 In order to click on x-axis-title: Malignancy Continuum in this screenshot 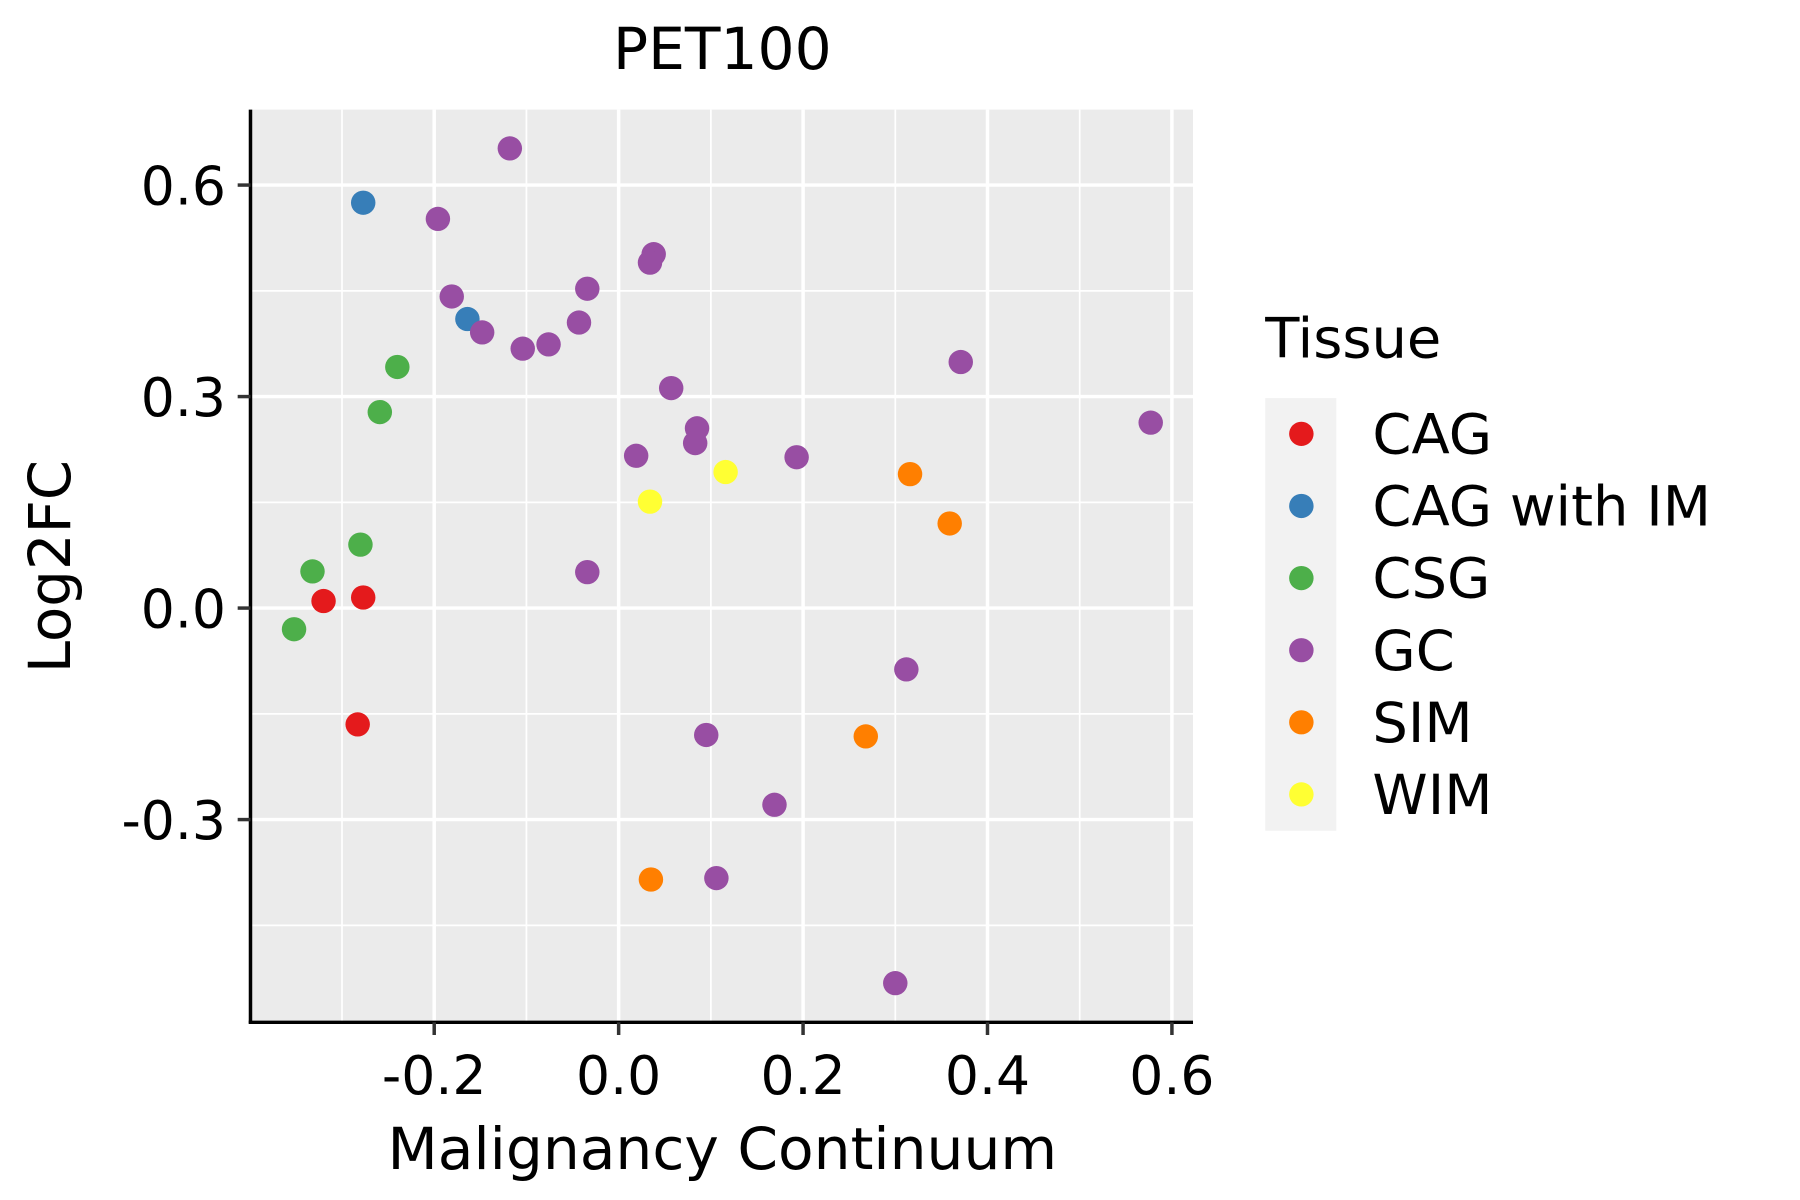, I will do `click(723, 1149)`.